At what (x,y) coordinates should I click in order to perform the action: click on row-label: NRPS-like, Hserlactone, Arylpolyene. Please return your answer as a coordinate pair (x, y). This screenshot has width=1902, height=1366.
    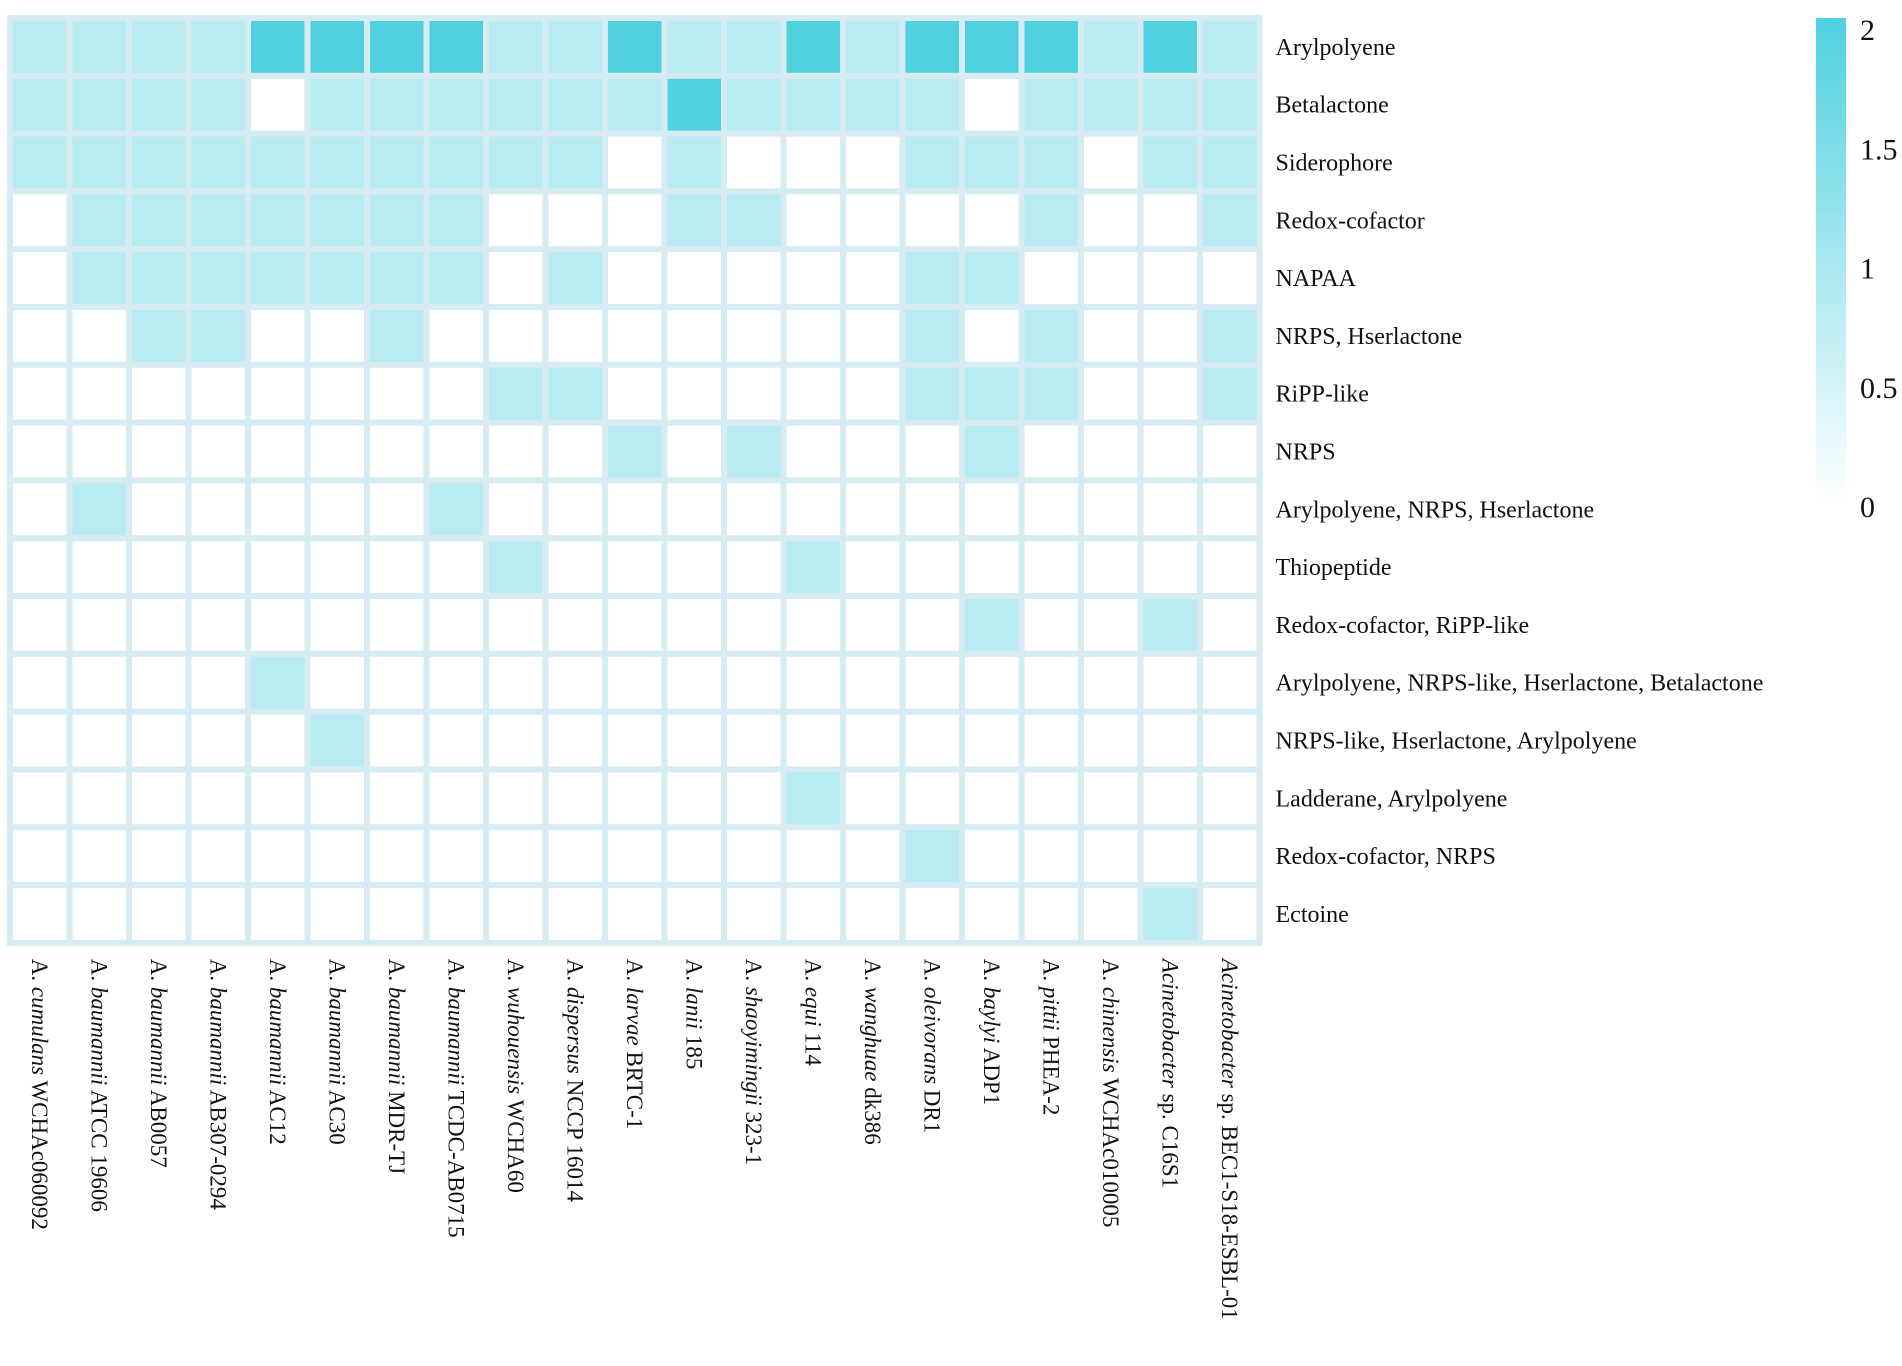
    Looking at the image, I should click on (1456, 742).